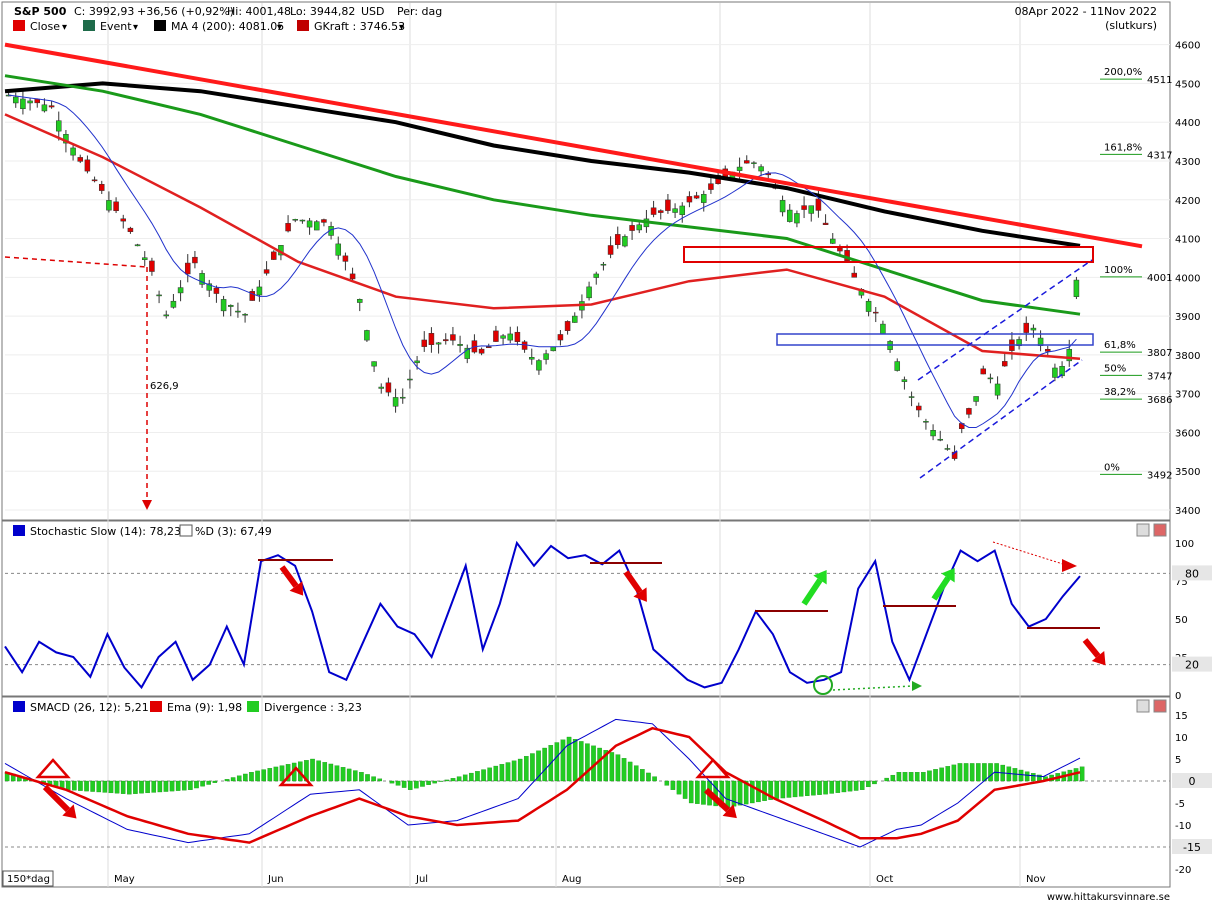 The image size is (1215, 902). Describe the element at coordinates (1187, 201) in the screenshot. I see `price-tick-label: 4200` at that location.